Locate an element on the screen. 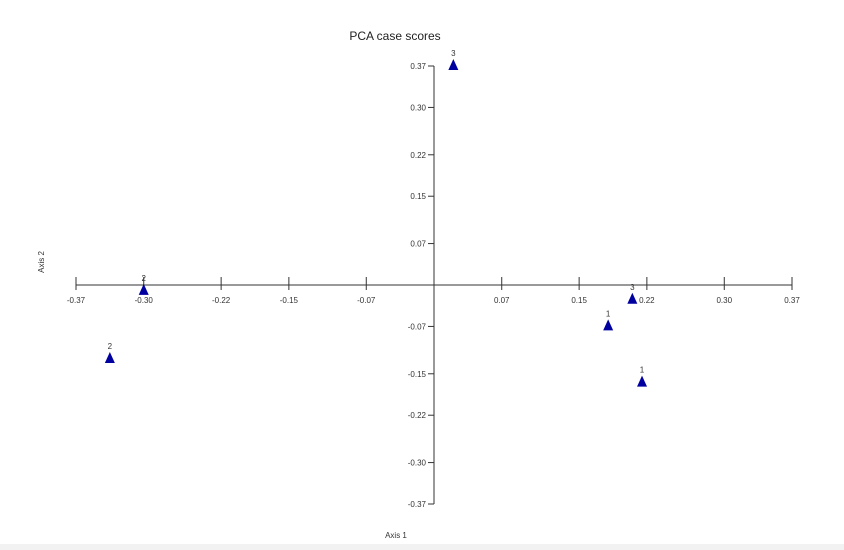 The height and width of the screenshot is (550, 844). y-tick-label: 0.37 is located at coordinates (418, 66).